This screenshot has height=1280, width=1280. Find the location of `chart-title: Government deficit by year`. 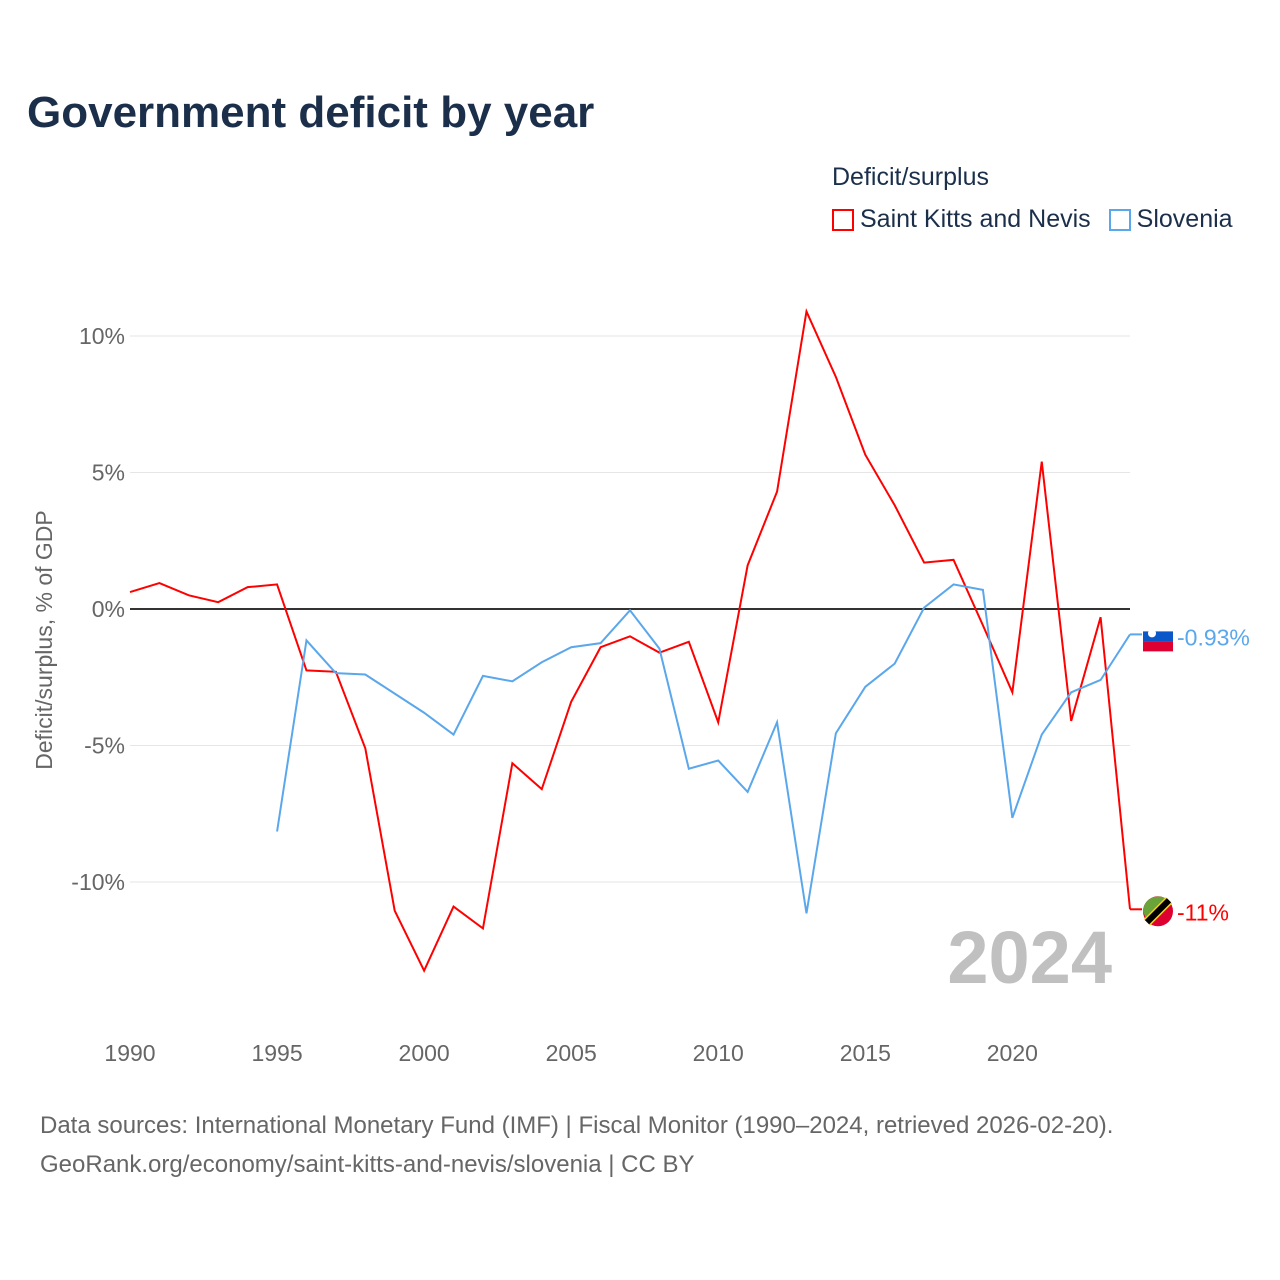

chart-title: Government deficit by year is located at coordinates (311, 112).